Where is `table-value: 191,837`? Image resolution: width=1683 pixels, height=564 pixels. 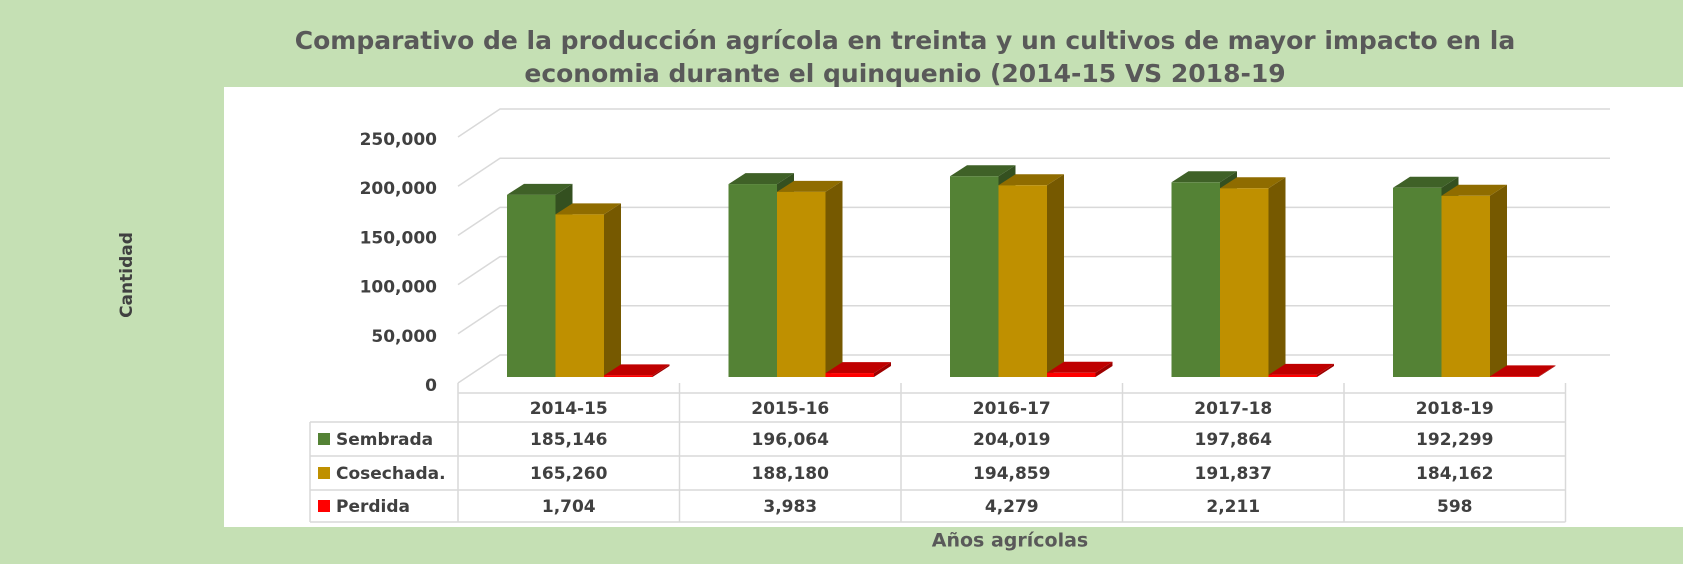
table-value: 191,837 is located at coordinates (1233, 474).